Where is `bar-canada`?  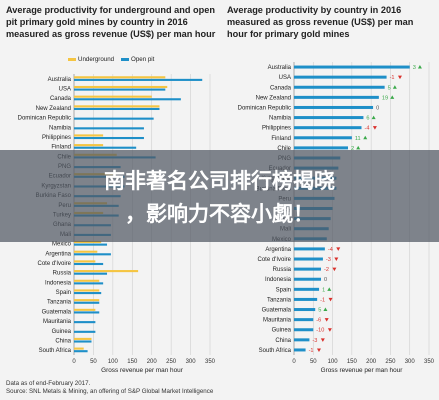
bar-canada is located at coordinates (339, 87).